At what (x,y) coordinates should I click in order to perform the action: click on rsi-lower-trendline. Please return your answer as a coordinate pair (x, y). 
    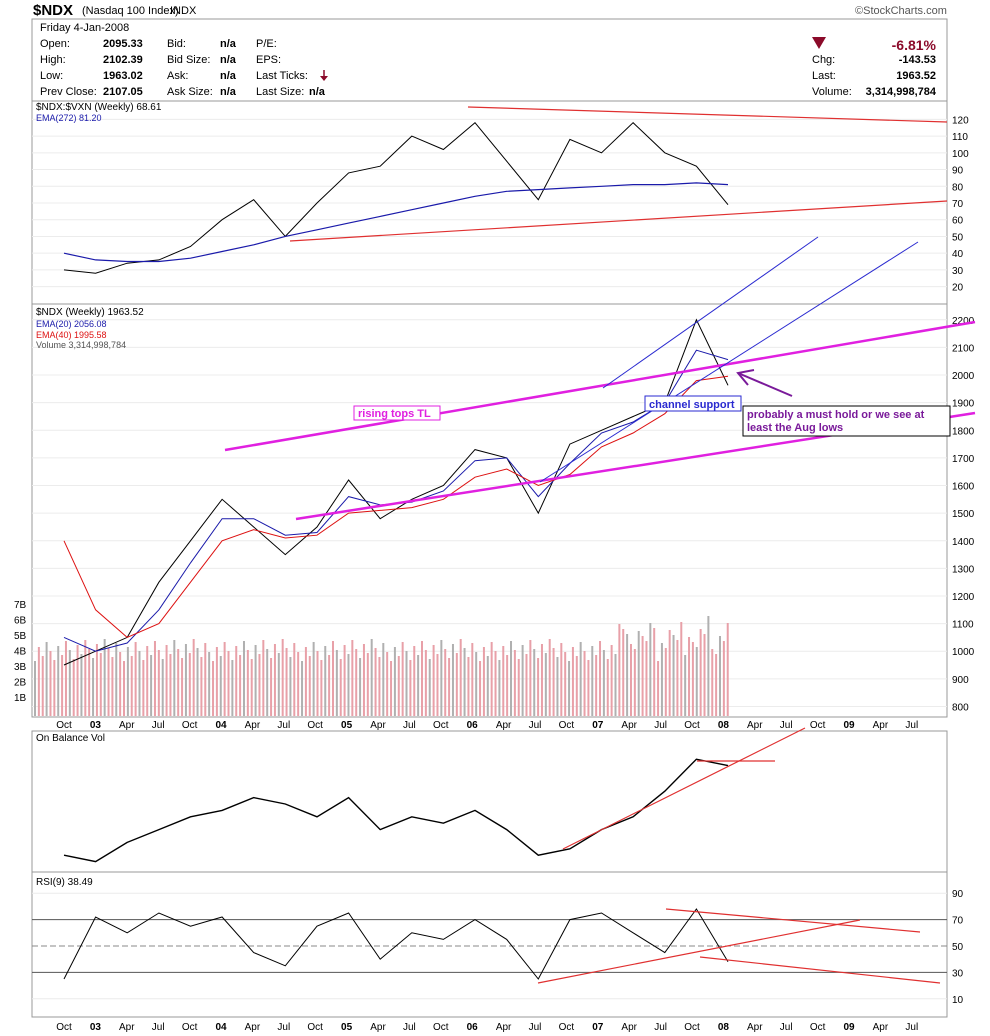
    Looking at the image, I should click on (820, 970).